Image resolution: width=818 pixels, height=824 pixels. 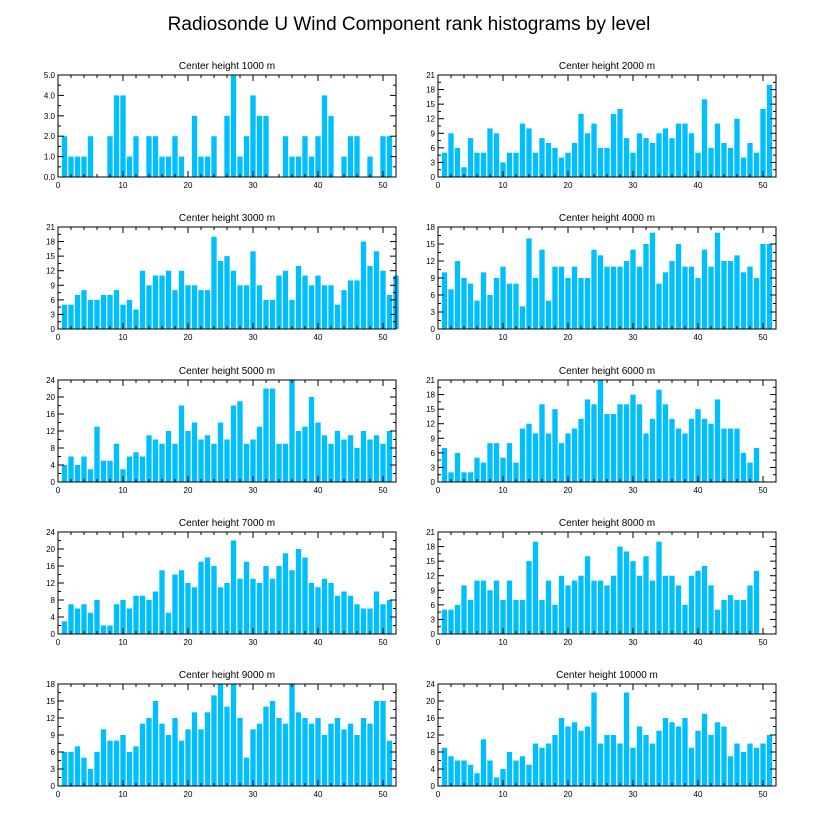 I want to click on x-tick-label: 0, so click(x=58, y=185).